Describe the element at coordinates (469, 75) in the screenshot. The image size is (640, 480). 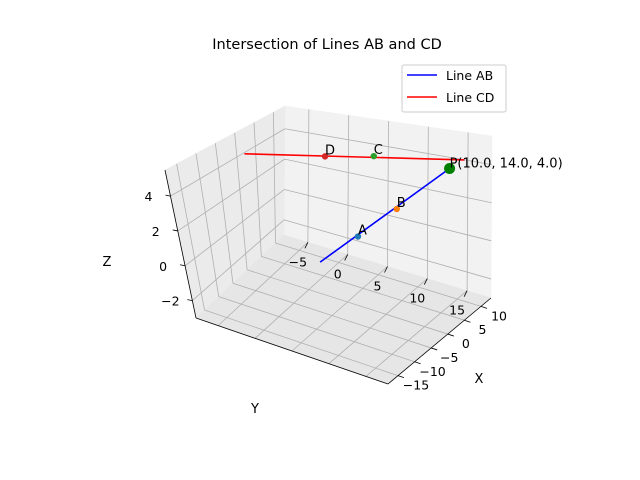
I see `legend-label-ab: Line AB` at that location.